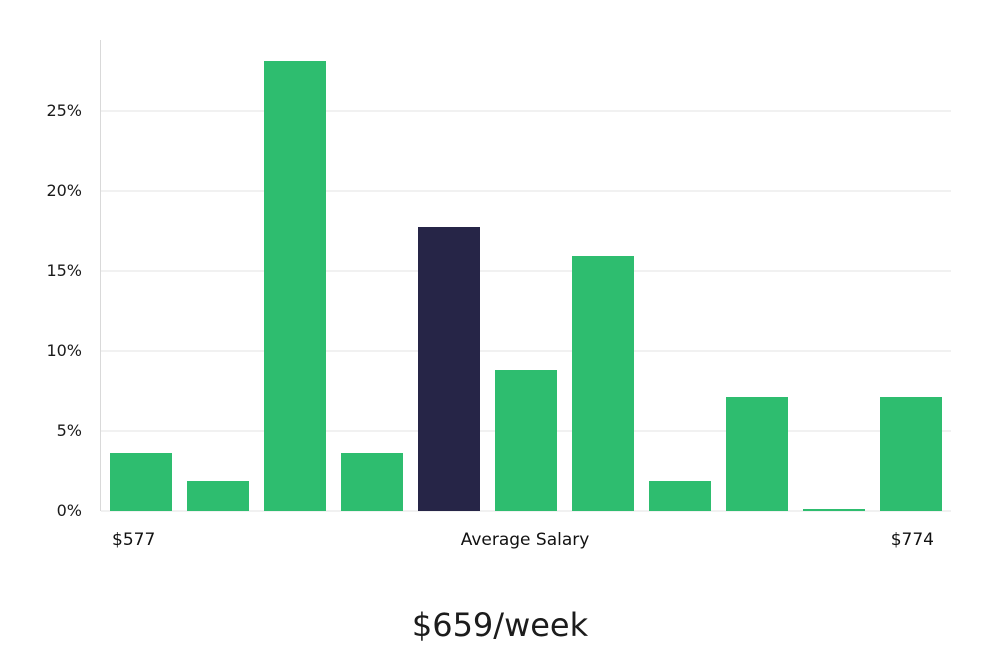 This screenshot has width=1000, height=660. Describe the element at coordinates (69, 430) in the screenshot. I see `y-tick-label-5: 5%` at that location.